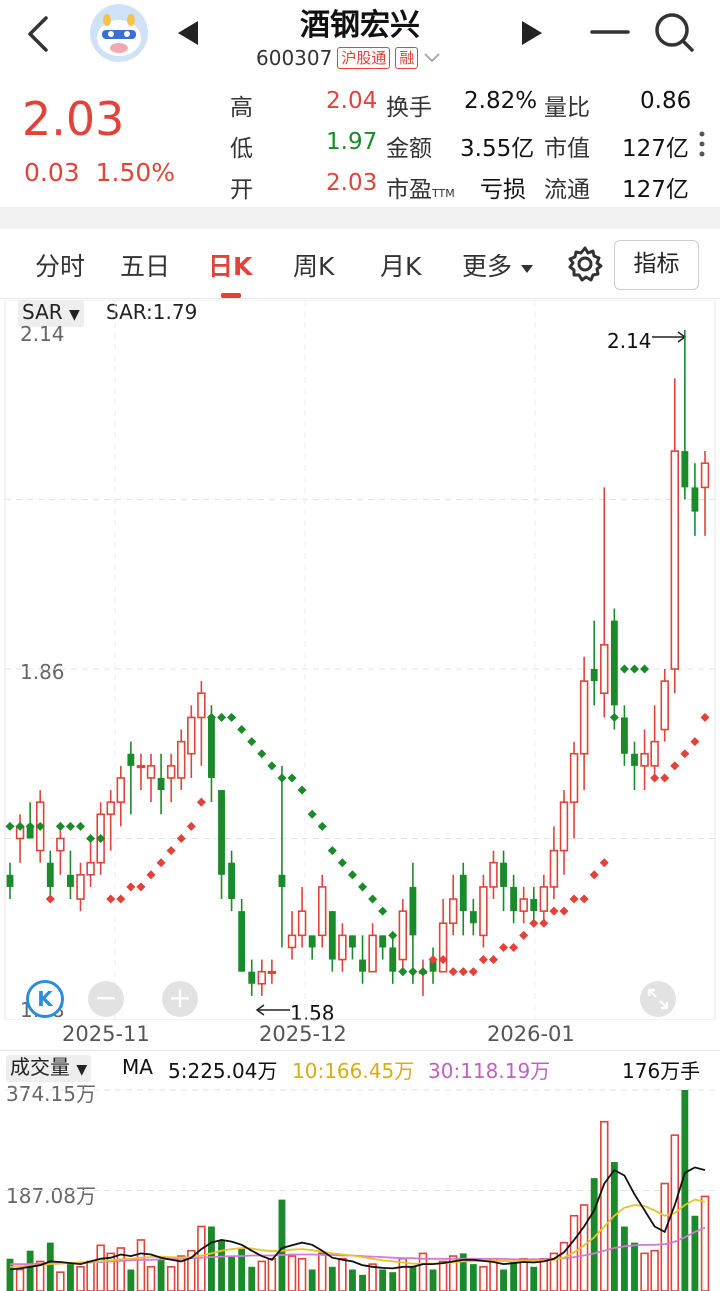 This screenshot has height=1291, width=720. I want to click on tab-weekly-k: 周K, so click(314, 266).